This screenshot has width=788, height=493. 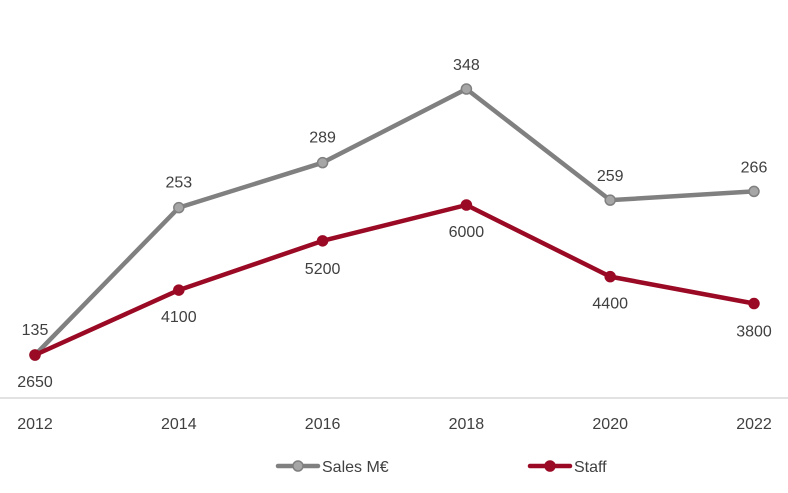 I want to click on data-label-sales-2022: 266, so click(x=754, y=167).